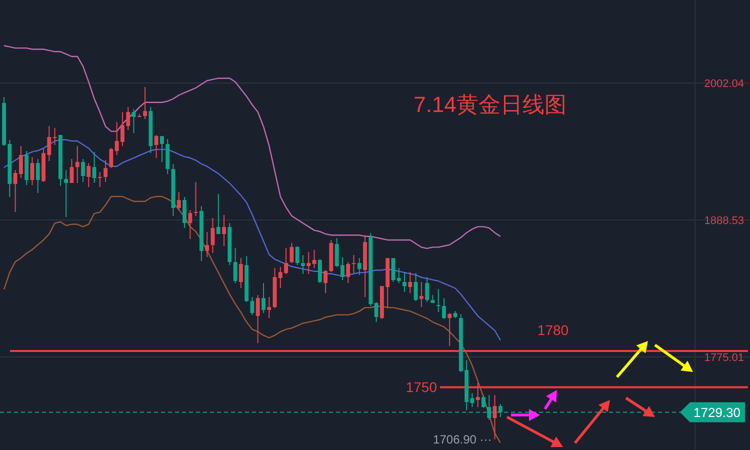 The height and width of the screenshot is (450, 750). I want to click on annotation: 1706.90 ···, so click(462, 439).